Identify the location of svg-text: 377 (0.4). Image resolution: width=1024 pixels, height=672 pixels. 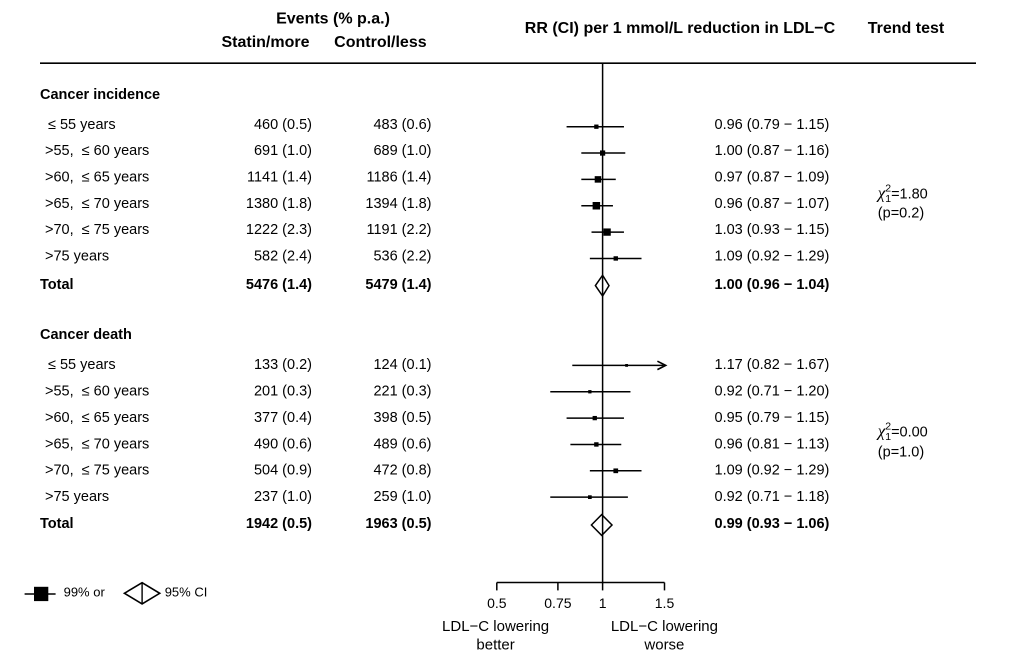
(283, 418).